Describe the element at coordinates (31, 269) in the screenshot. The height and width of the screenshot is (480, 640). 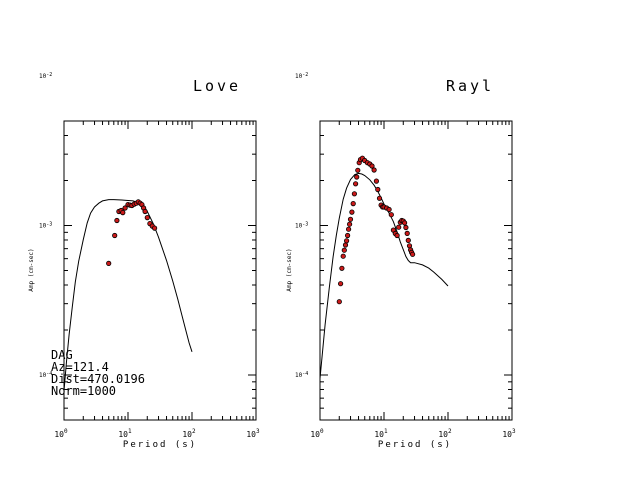
I see `love-y-axis-label: Amp (cm-sec)` at that location.